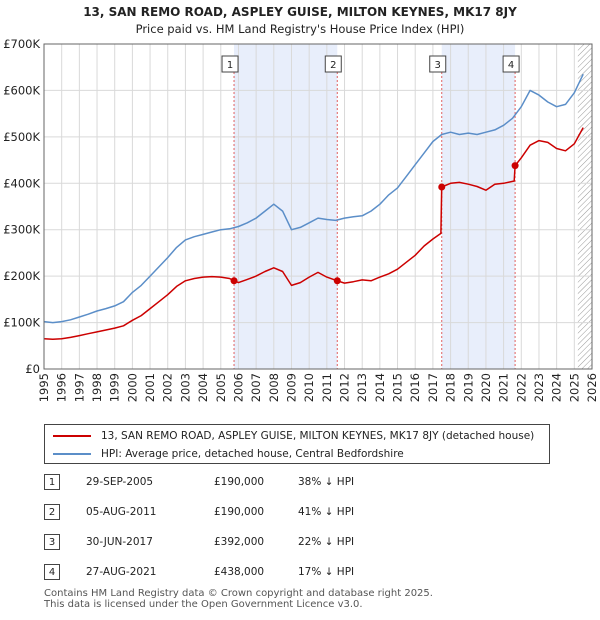 This screenshot has height=620, width=600. Describe the element at coordinates (274, 387) in the screenshot. I see `x-tick-label: 2008` at that location.